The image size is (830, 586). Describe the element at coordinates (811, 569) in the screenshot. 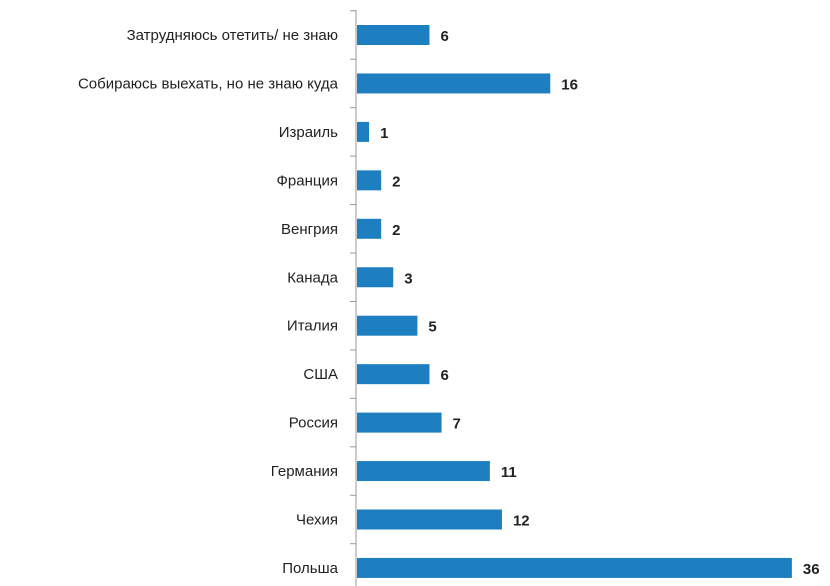

I see `value-label-11: 36` at that location.